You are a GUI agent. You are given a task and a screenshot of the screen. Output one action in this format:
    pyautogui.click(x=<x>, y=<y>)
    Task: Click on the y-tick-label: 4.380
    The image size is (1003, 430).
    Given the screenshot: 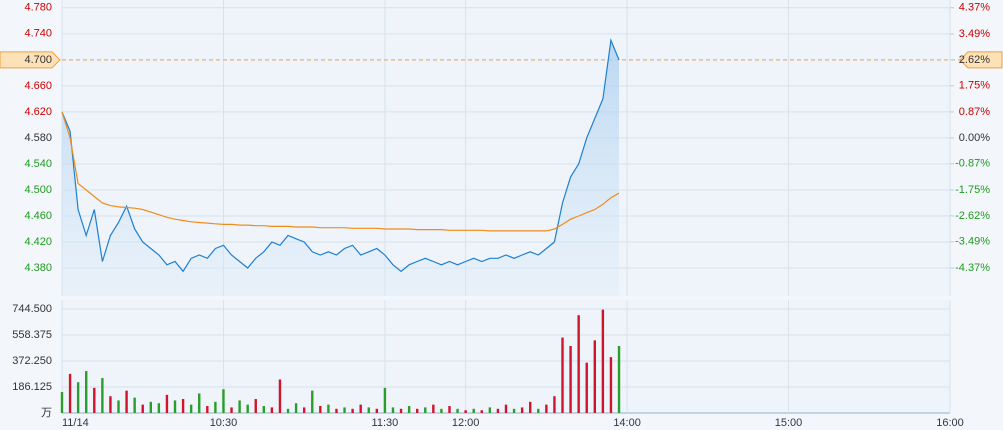 What is the action you would take?
    pyautogui.click(x=38, y=268)
    